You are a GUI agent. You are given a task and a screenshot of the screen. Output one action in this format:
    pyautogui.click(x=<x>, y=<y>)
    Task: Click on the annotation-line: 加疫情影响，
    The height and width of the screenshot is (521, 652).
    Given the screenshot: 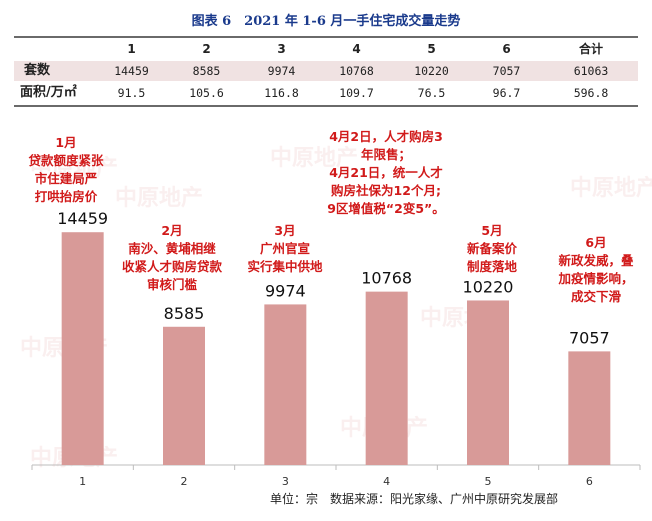 What is the action you would take?
    pyautogui.click(x=596, y=278)
    